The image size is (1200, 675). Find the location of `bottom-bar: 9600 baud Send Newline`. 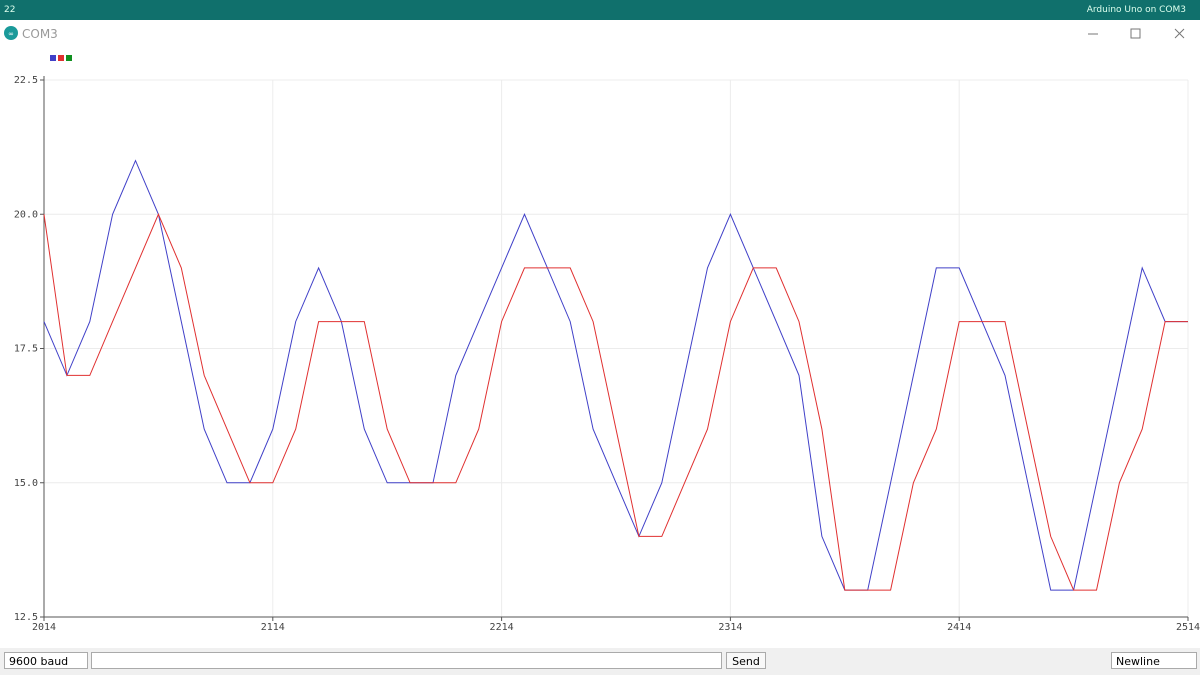

bottom-bar: 9600 baud Send Newline is located at coordinates (600, 661).